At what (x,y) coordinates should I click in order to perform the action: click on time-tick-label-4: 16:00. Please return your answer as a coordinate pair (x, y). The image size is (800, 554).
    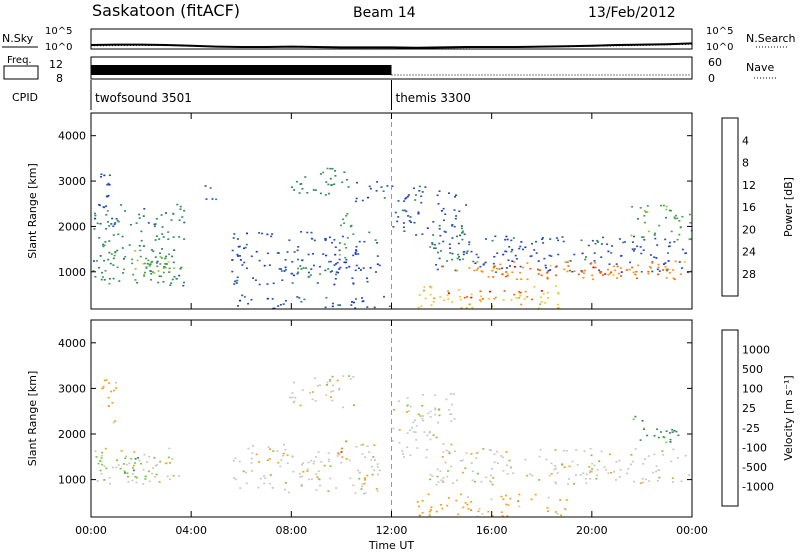
    Looking at the image, I should click on (492, 530).